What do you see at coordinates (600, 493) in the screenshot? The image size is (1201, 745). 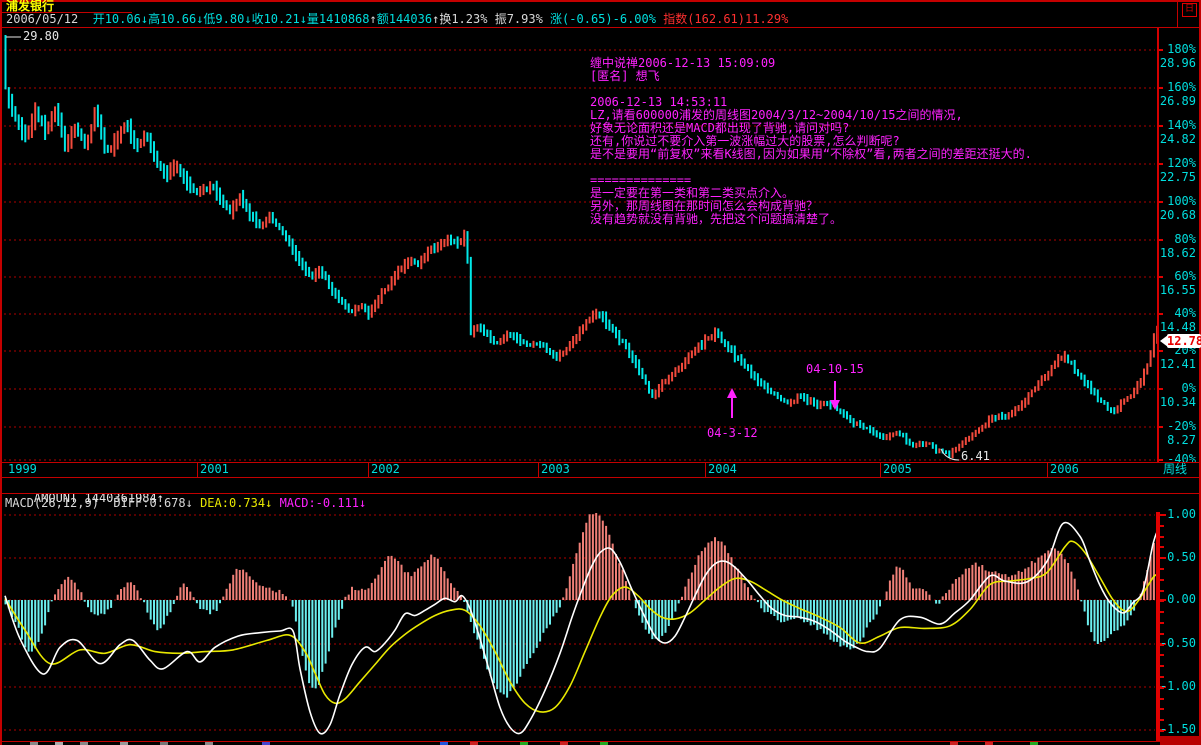 I see `amount-row-bottom-line` at bounding box center [600, 493].